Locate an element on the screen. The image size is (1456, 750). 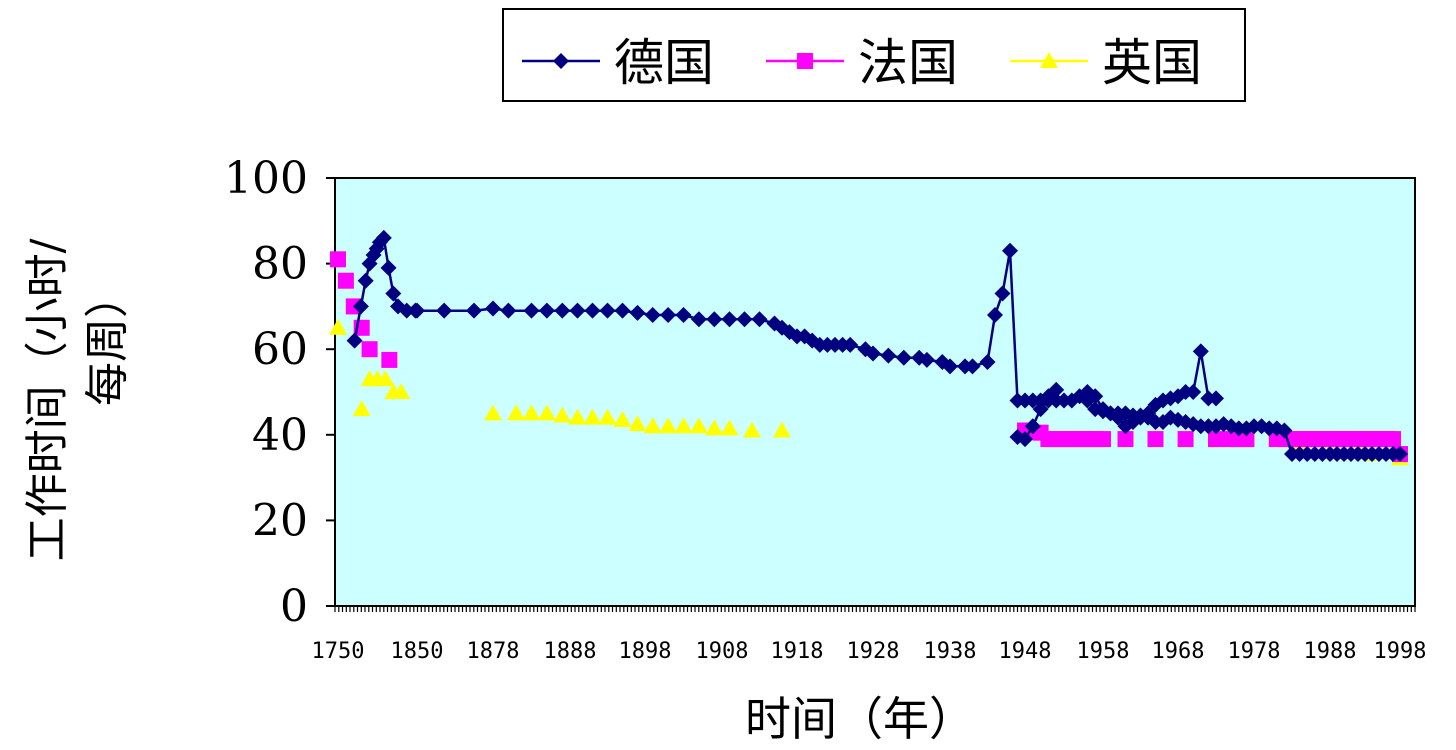
x-tick-label: 1918 is located at coordinates (797, 651).